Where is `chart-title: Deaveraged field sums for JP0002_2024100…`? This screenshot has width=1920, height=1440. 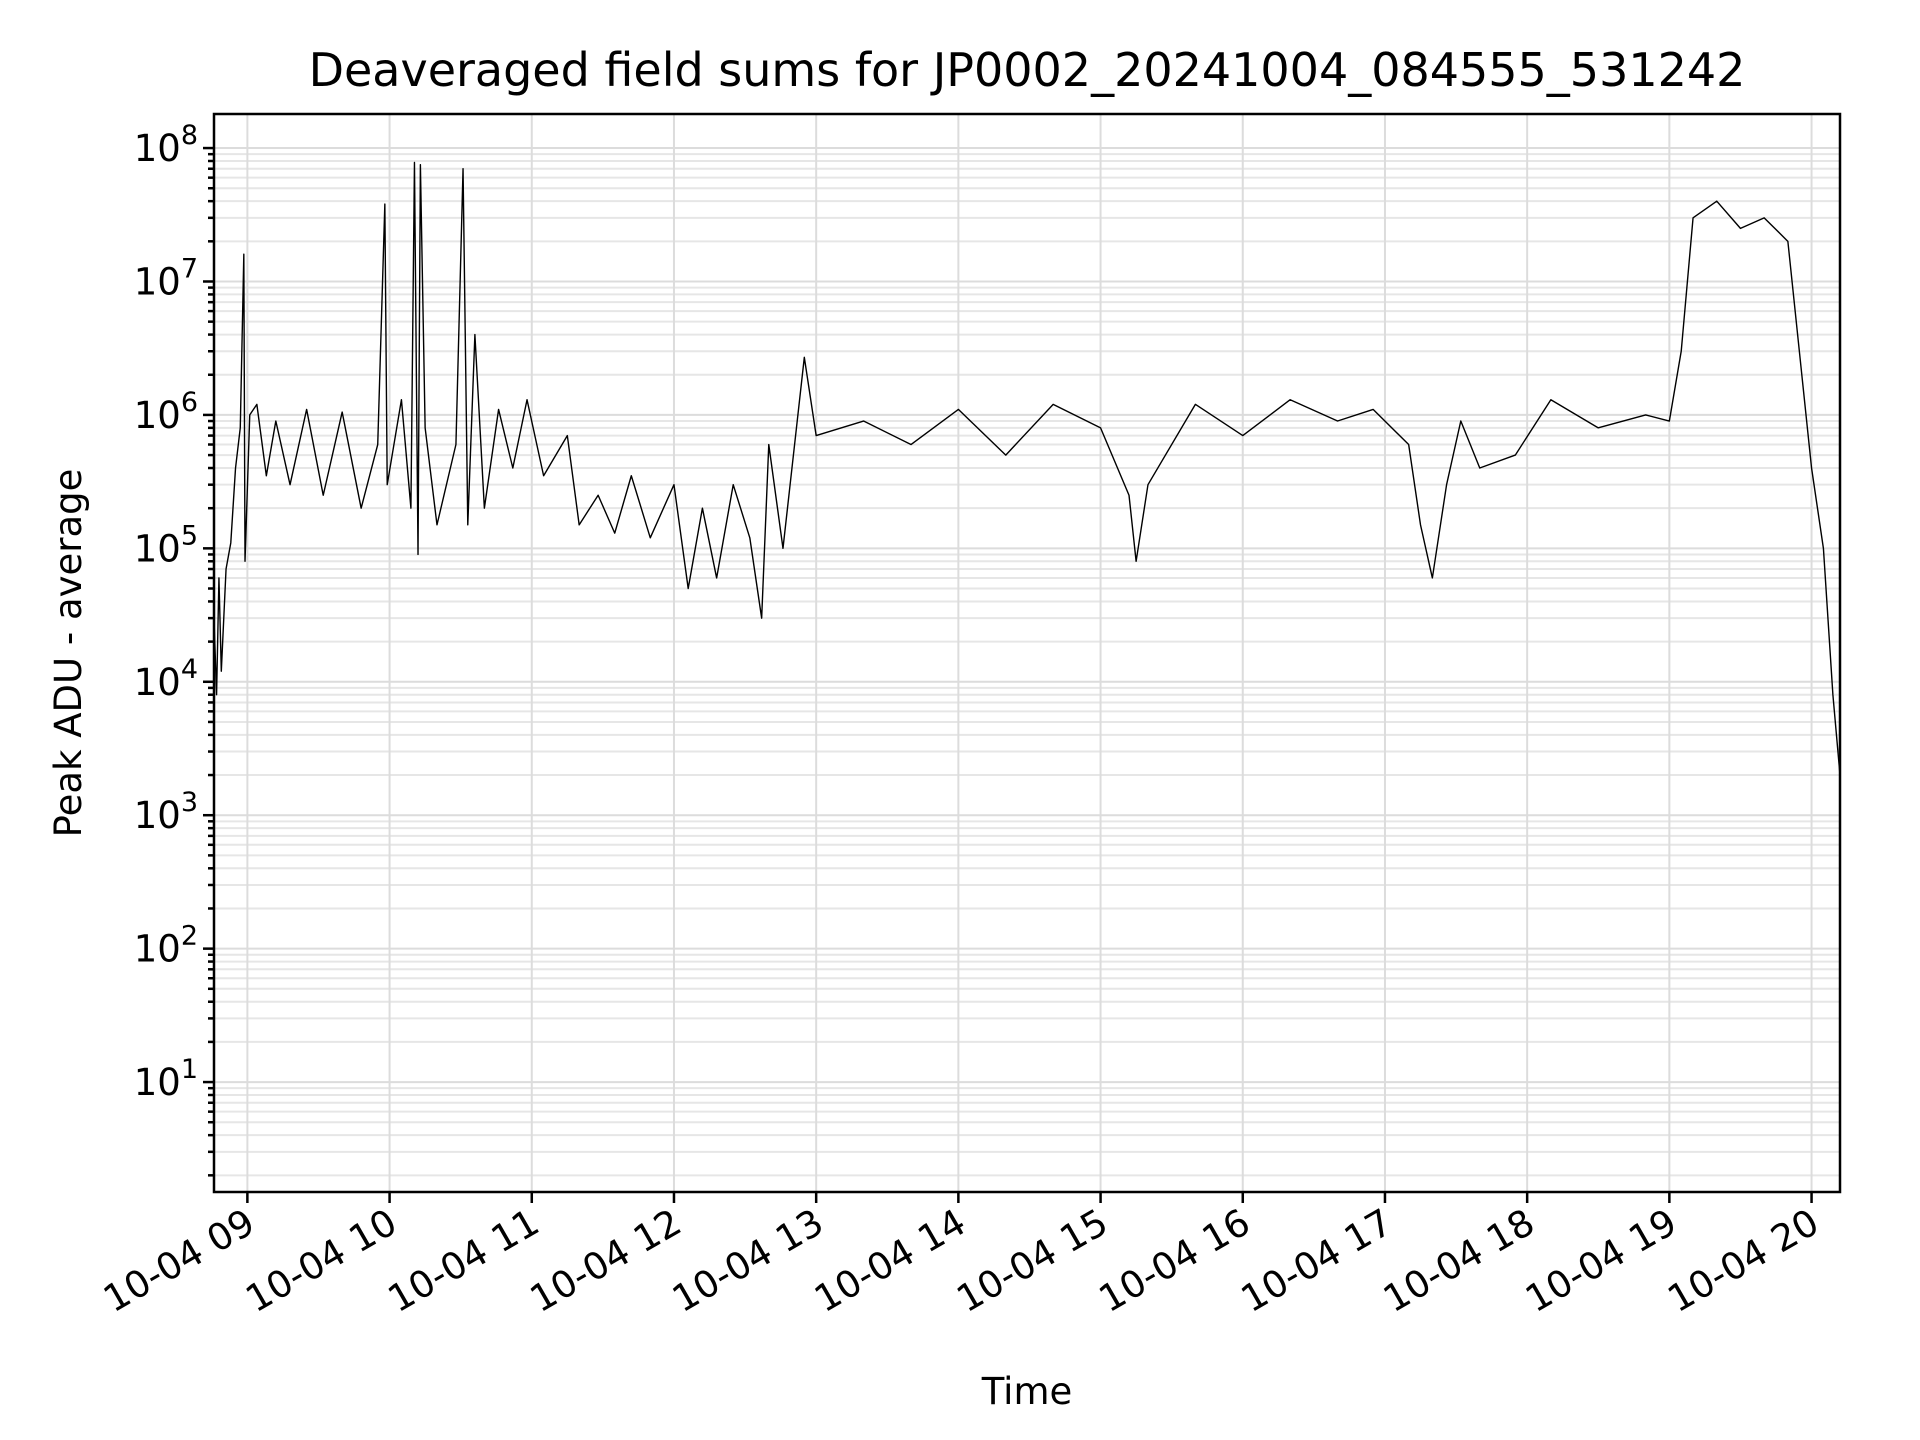 chart-title: Deaveraged field sums for JP0002_2024100… is located at coordinates (1027, 70).